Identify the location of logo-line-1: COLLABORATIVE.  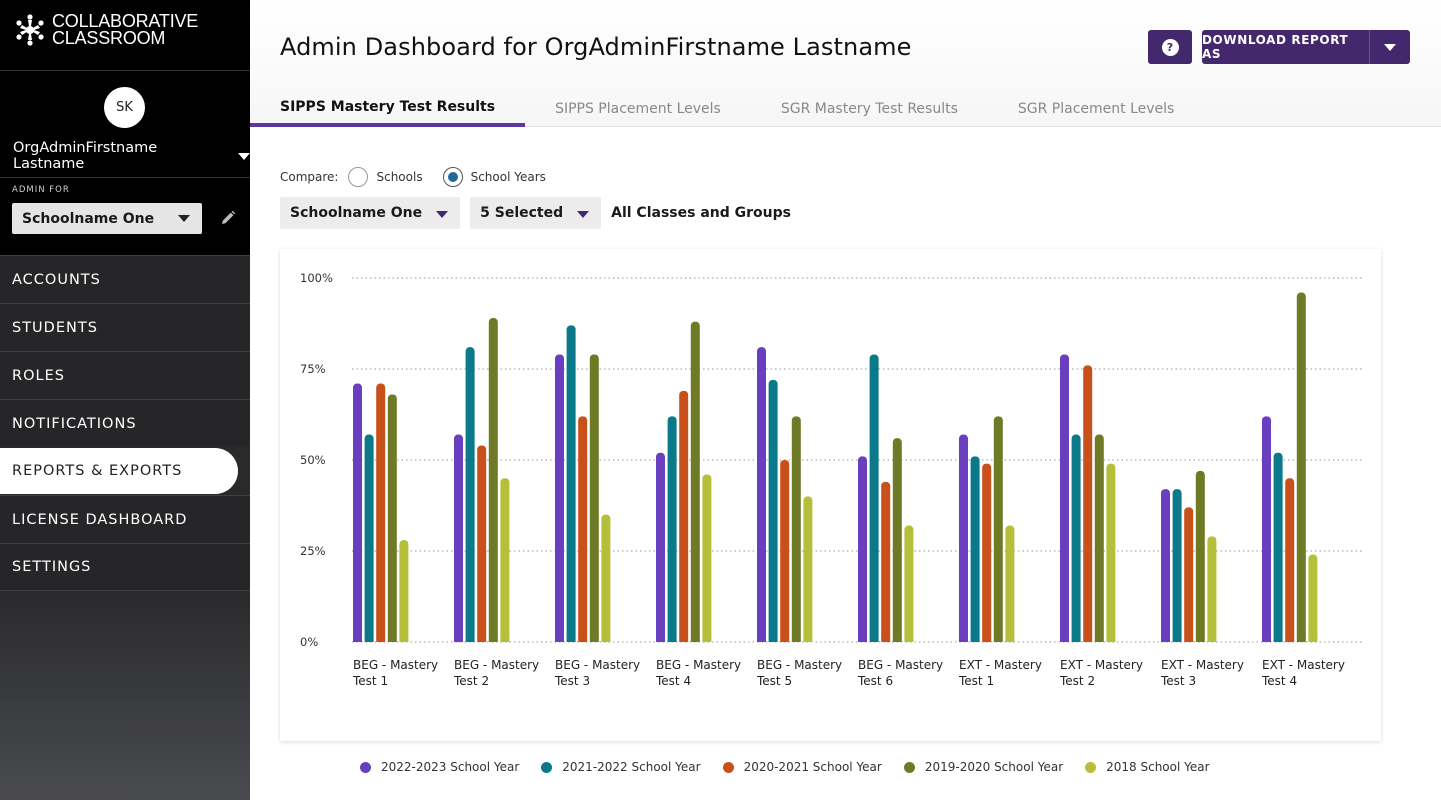
(125, 21).